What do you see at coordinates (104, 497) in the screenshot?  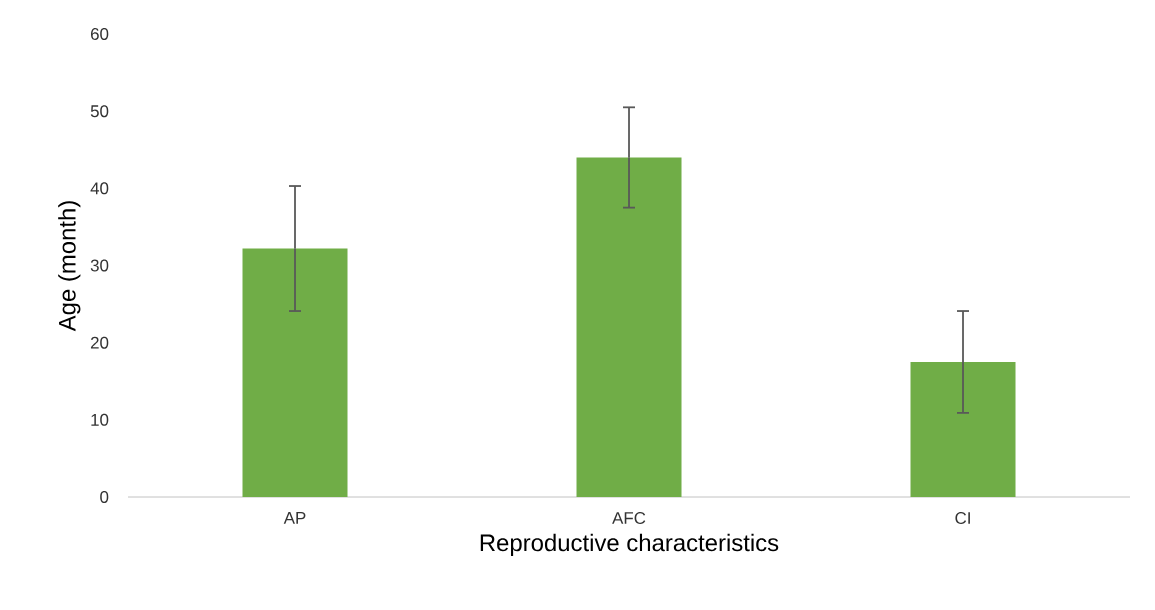 I see `y-tick-label: 0` at bounding box center [104, 497].